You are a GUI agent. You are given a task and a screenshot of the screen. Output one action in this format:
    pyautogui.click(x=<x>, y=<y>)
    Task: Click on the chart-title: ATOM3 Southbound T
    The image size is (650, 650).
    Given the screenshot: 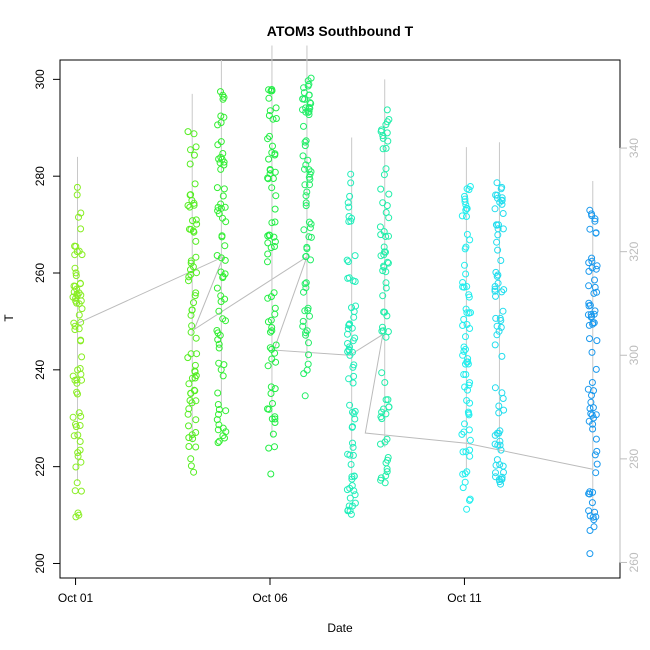 What is the action you would take?
    pyautogui.click(x=340, y=31)
    